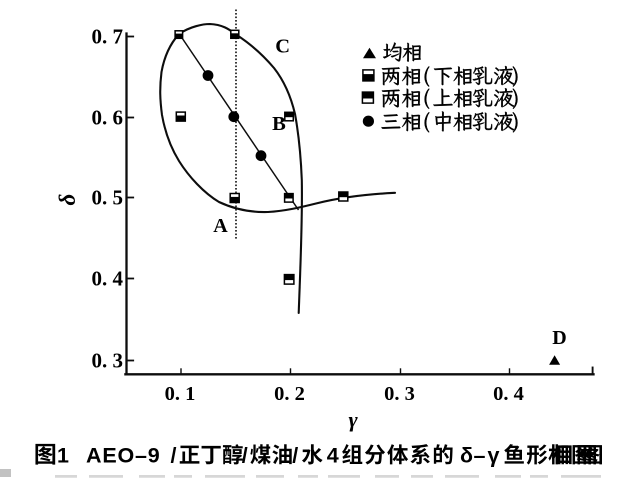 The width and height of the screenshot is (631, 479). Describe the element at coordinates (108, 198) in the screenshot. I see `svg-text: 0. 5` at that location.